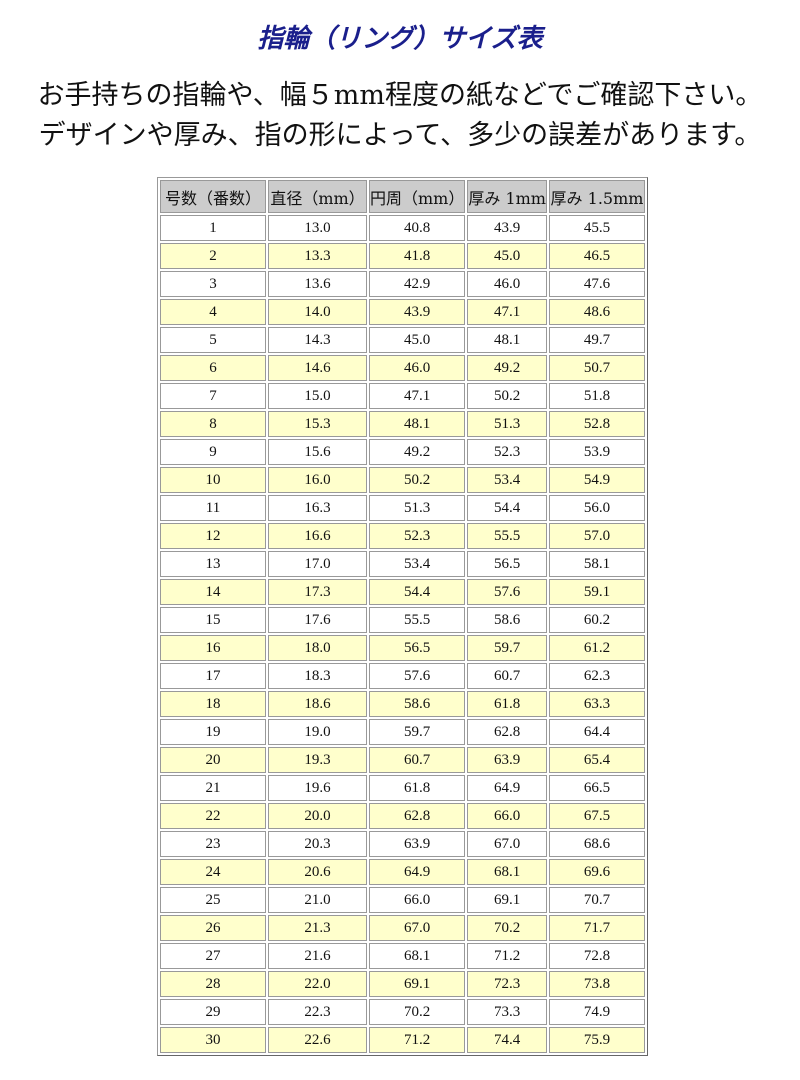 Image resolution: width=800 pixels, height=1080 pixels. Describe the element at coordinates (596, 956) in the screenshot. I see `cell-thickness-1-5mm: 72.8` at that location.